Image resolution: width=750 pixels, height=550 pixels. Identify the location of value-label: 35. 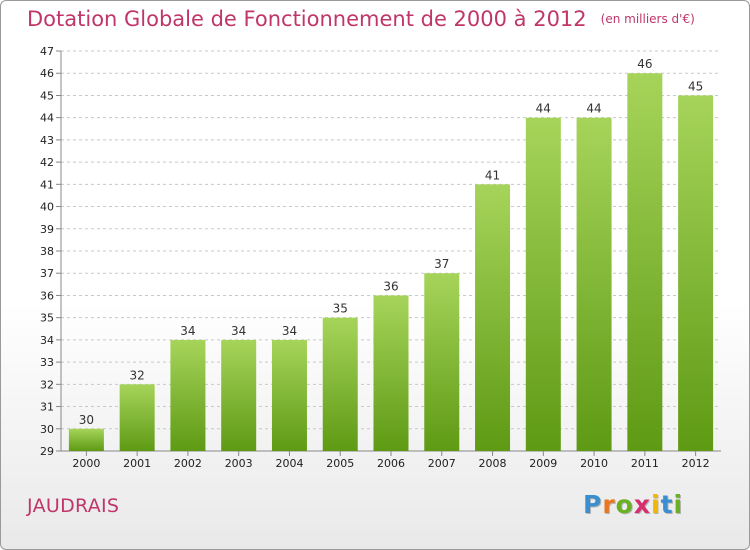
(340, 309).